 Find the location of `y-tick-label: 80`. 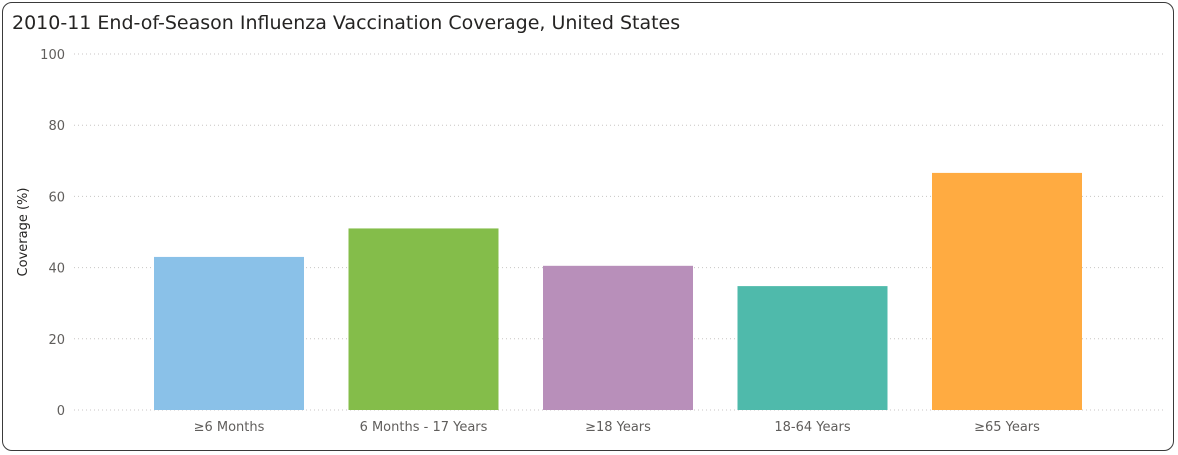

y-tick-label: 80 is located at coordinates (56, 126).